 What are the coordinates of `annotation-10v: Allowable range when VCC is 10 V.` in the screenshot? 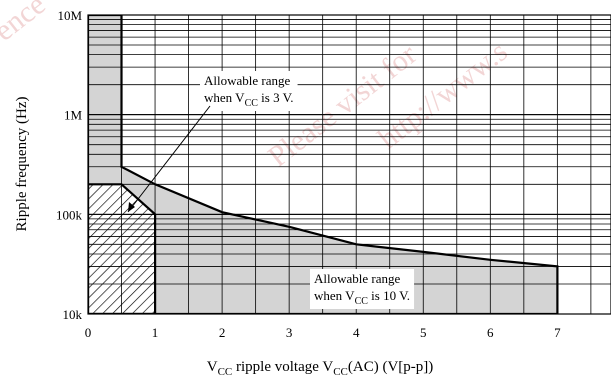 It's located at (362, 289).